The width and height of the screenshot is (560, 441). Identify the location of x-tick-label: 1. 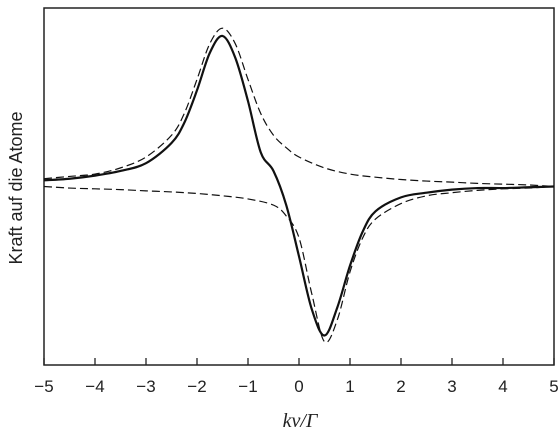
(349, 386).